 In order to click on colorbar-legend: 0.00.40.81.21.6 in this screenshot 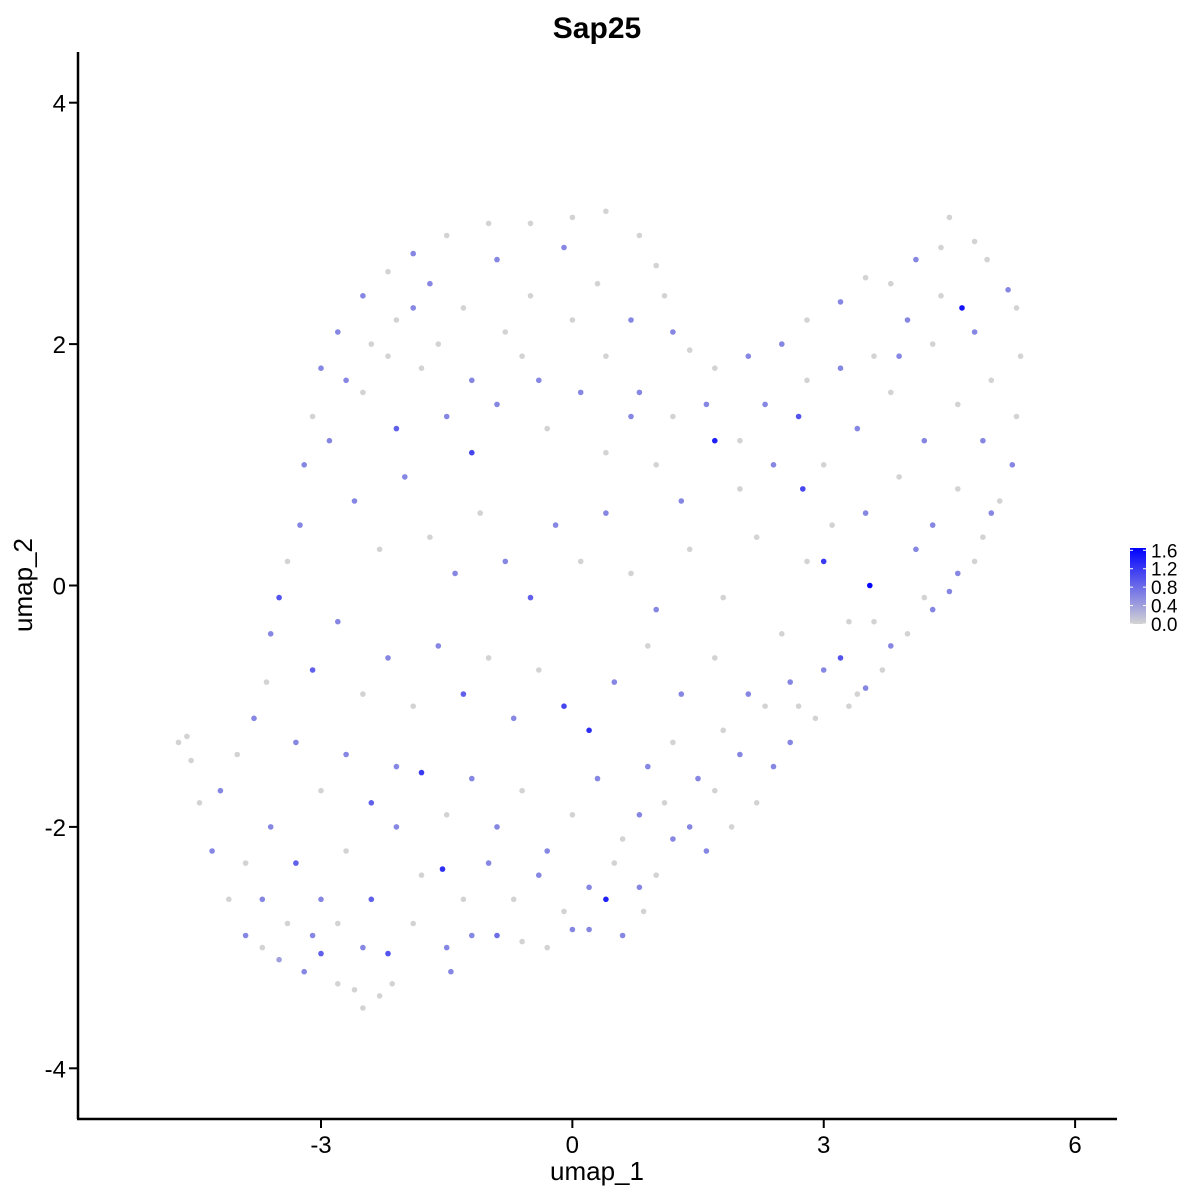, I will do `click(1154, 588)`.